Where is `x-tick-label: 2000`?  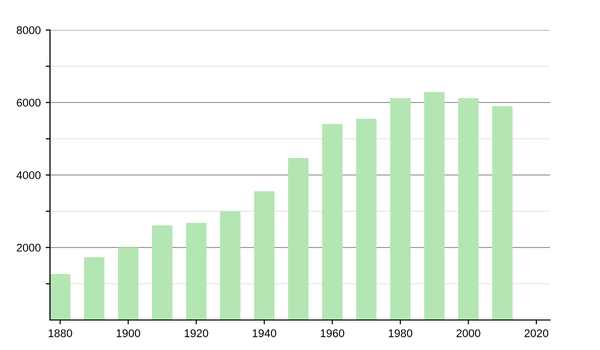 x-tick-label: 2000 is located at coordinates (468, 333).